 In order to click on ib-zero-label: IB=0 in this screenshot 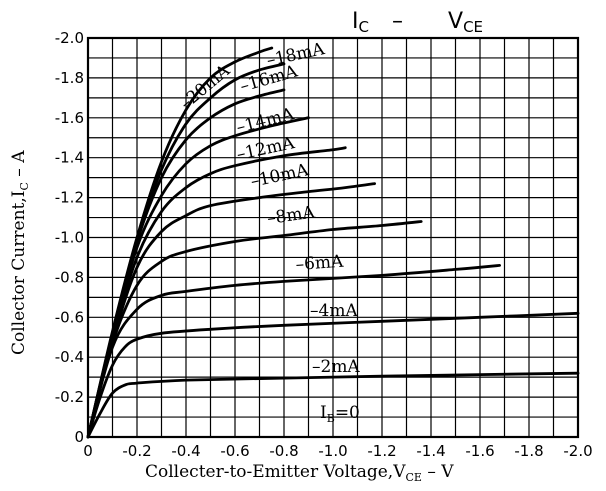, I will do `click(340, 414)`.